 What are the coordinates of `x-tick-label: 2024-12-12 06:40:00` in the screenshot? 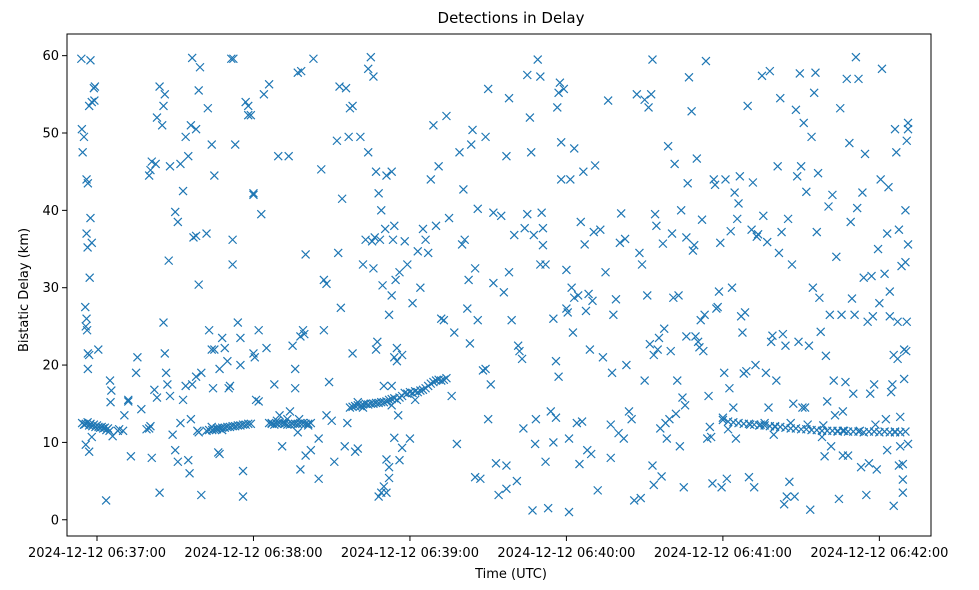 It's located at (566, 553).